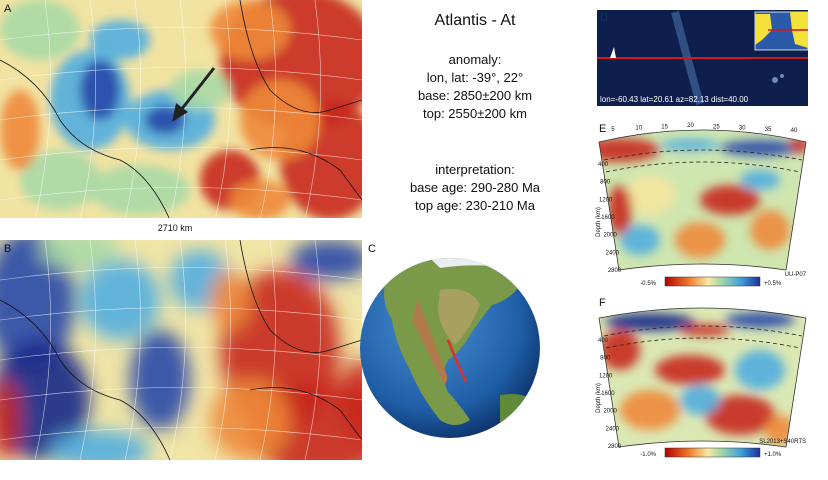 Image resolution: width=828 pixels, height=480 pixels. I want to click on arrowhead, so click(180, 112).